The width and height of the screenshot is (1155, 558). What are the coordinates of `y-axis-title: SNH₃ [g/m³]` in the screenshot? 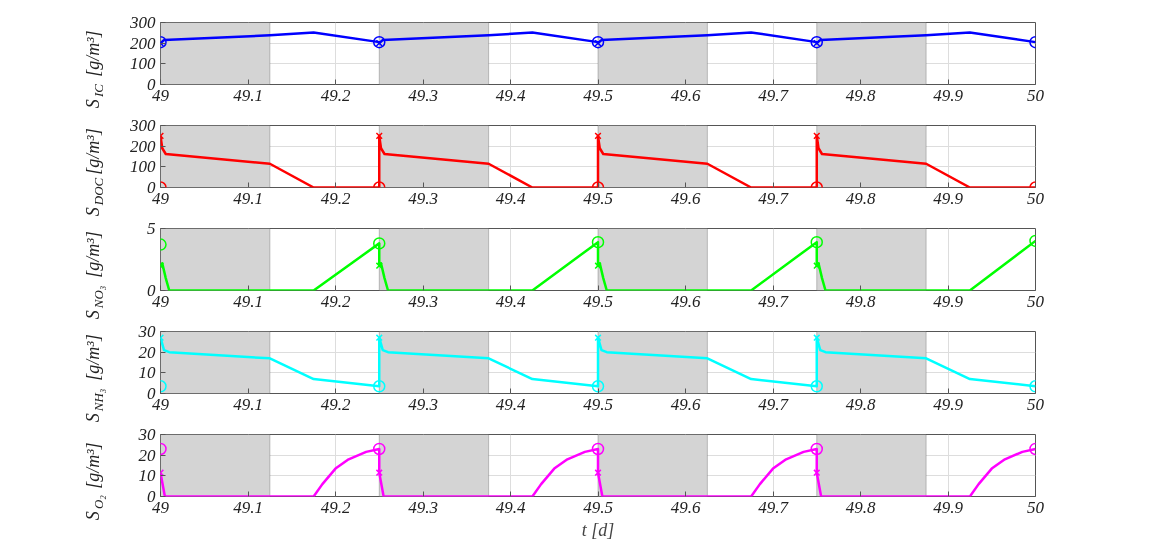 It's located at (94, 378).